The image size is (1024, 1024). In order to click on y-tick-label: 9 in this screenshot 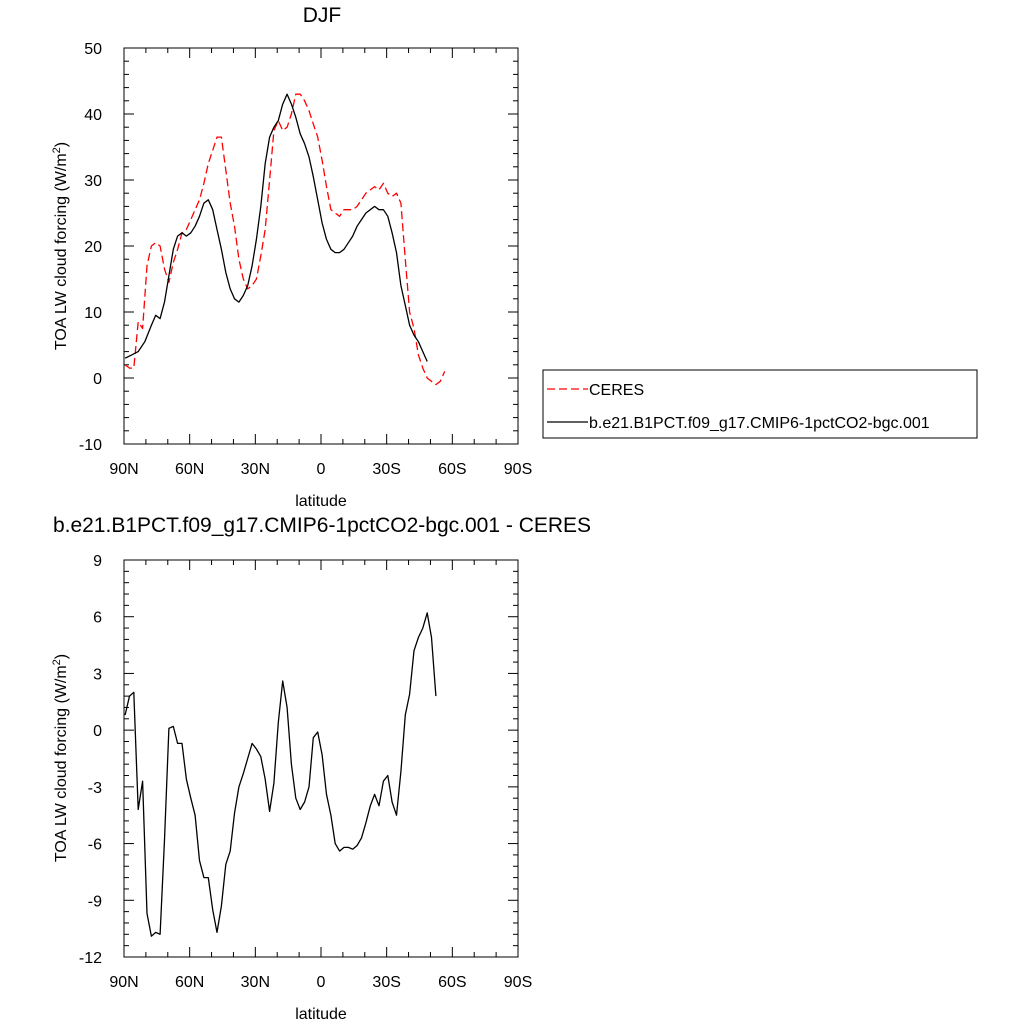, I will do `click(97, 561)`.